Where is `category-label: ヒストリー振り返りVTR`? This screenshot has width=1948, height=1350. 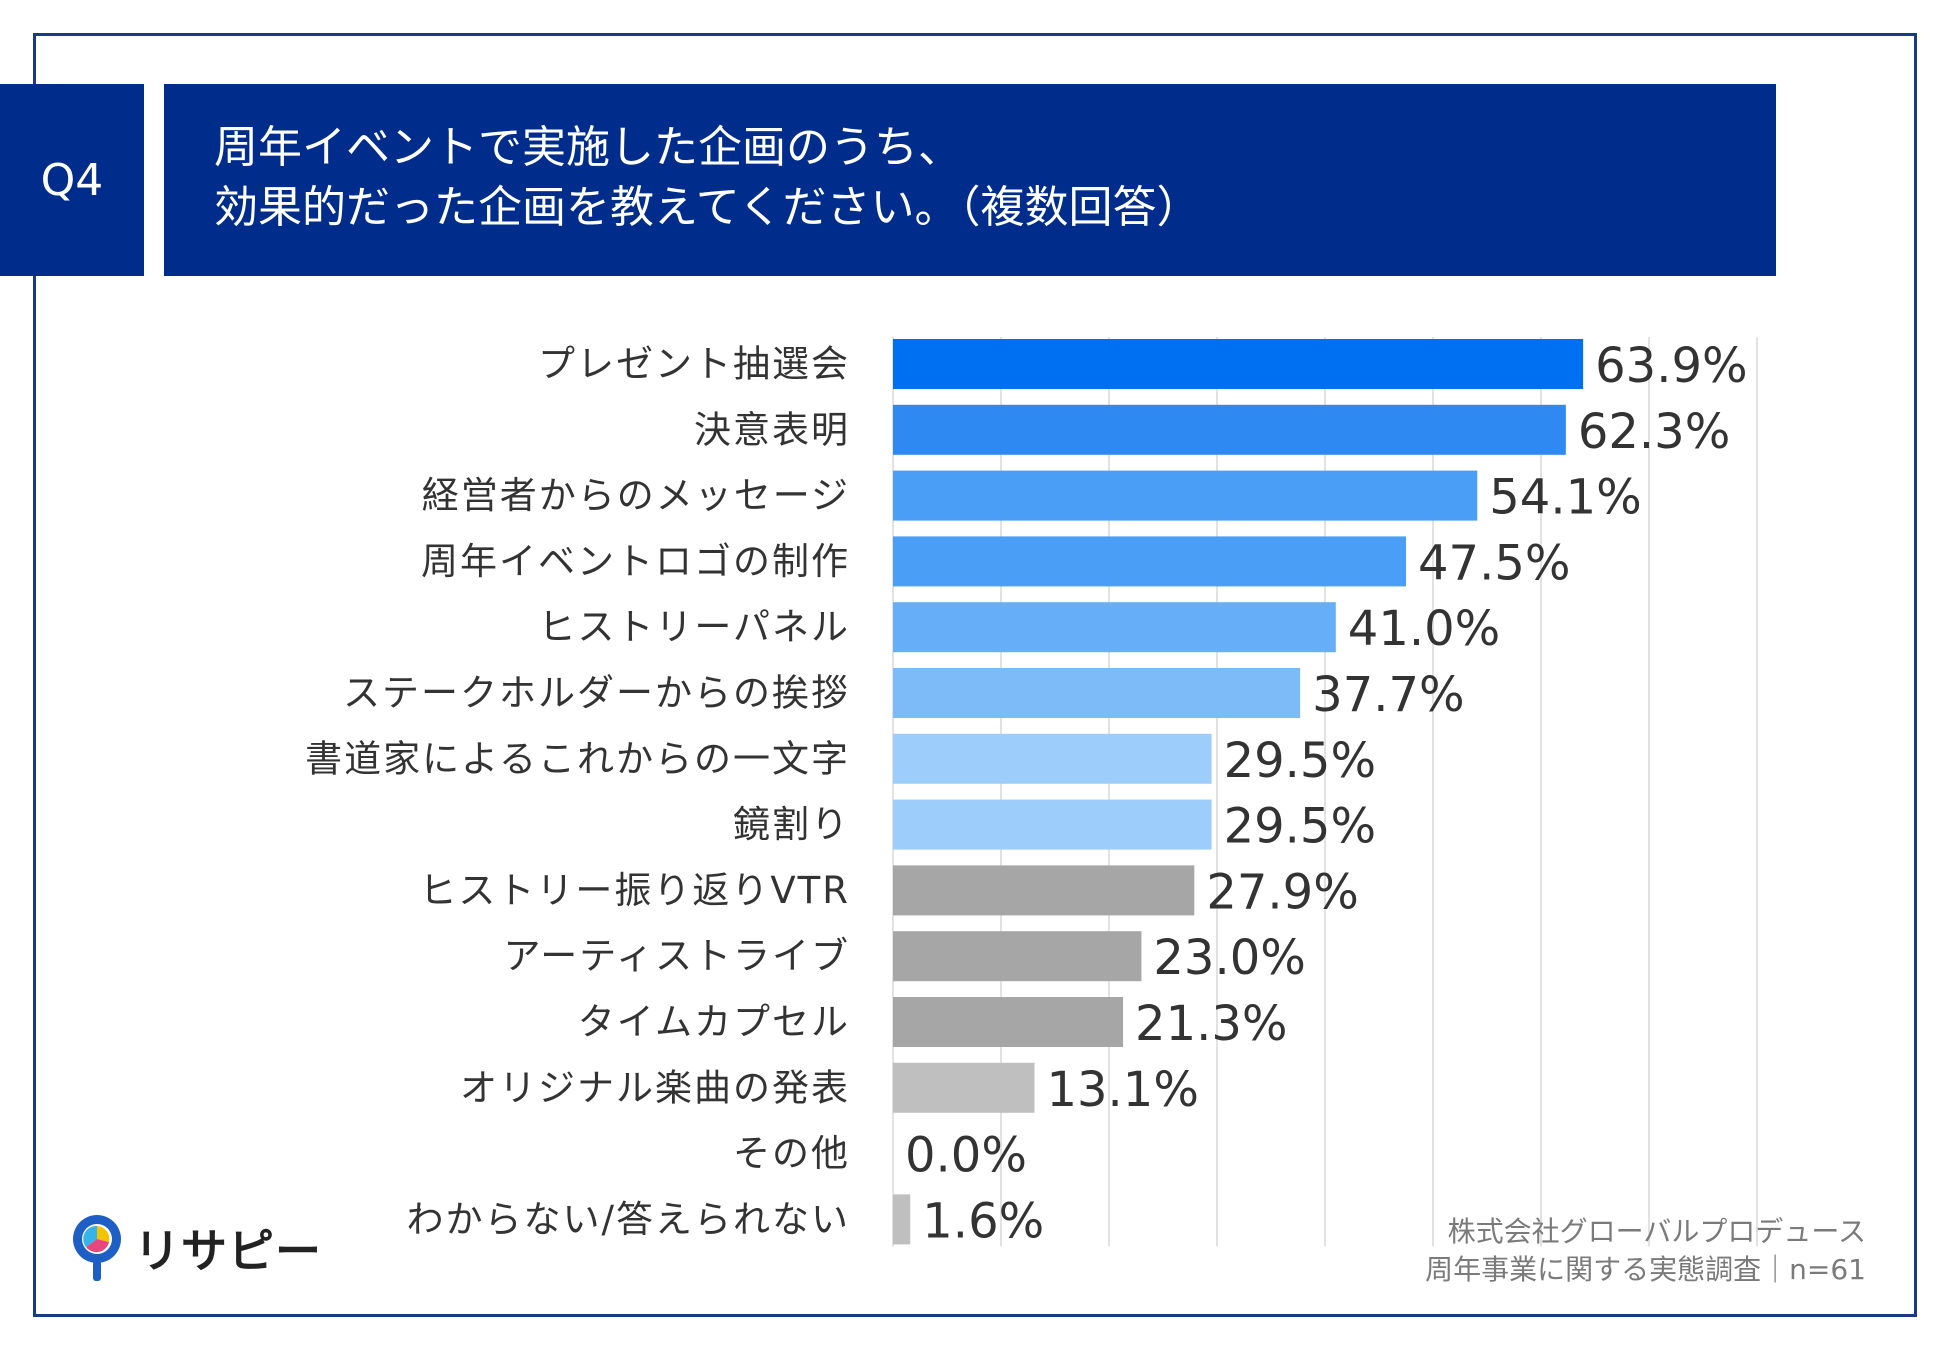 category-label: ヒストリー振り返りVTR is located at coordinates (634, 890).